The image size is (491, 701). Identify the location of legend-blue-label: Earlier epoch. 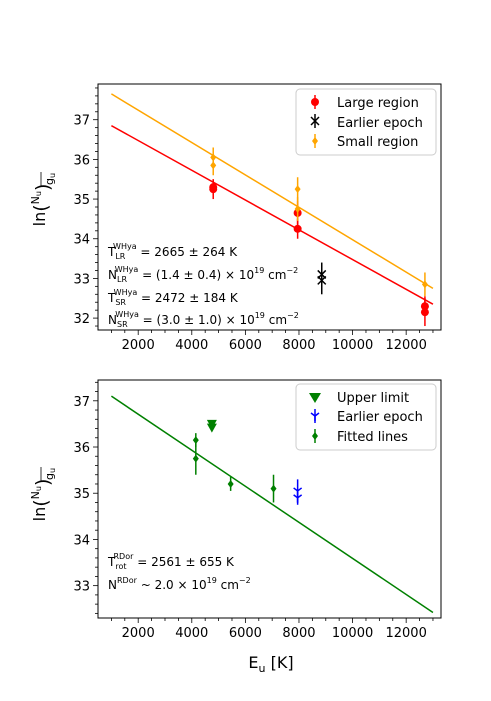
(380, 417).